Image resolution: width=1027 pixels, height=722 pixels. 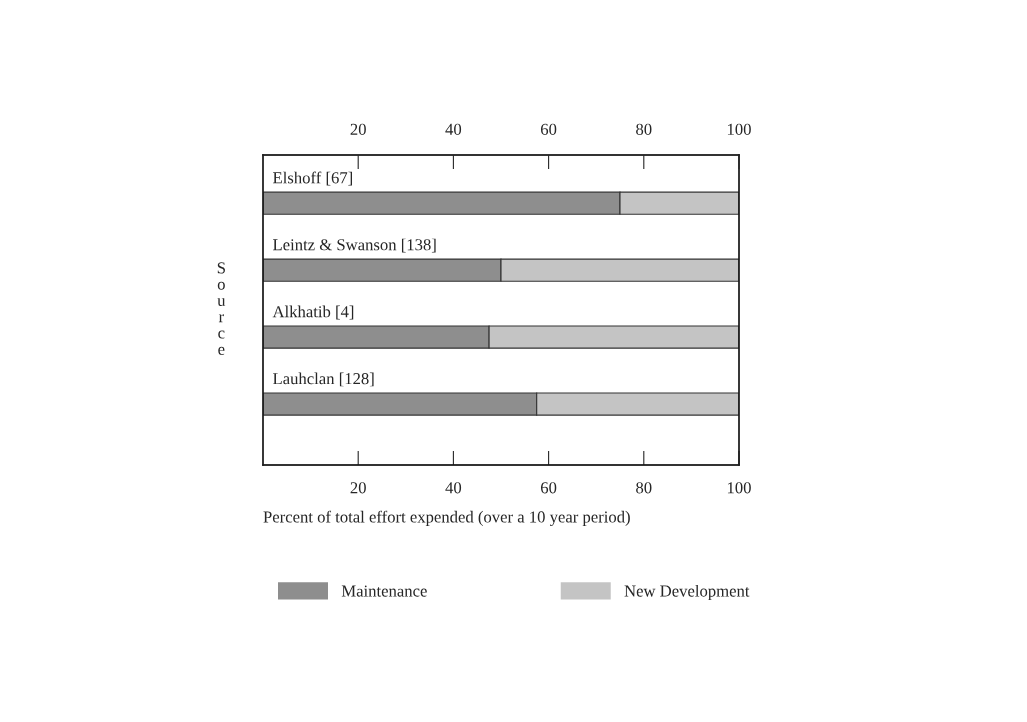 I want to click on y-tick-label: Elshoff [67], so click(x=312, y=178).